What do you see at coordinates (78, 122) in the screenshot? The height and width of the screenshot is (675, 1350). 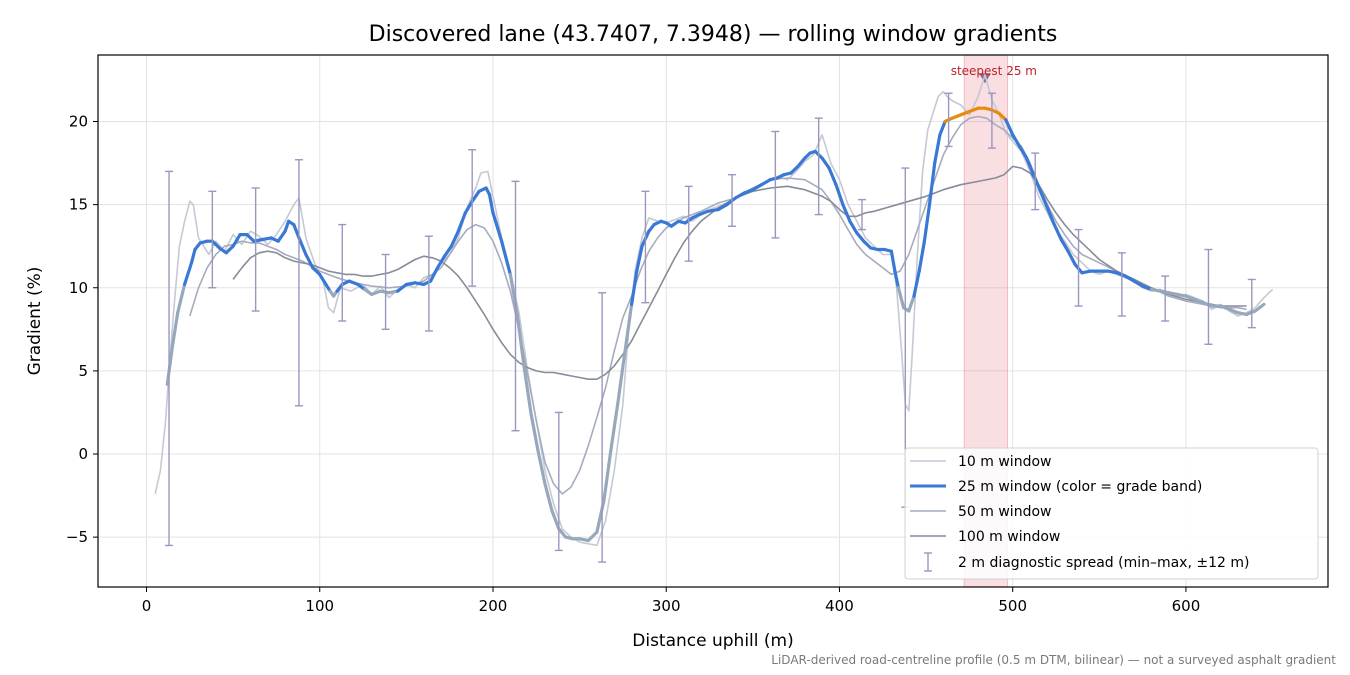 I see `y-tick-label: 20` at bounding box center [78, 122].